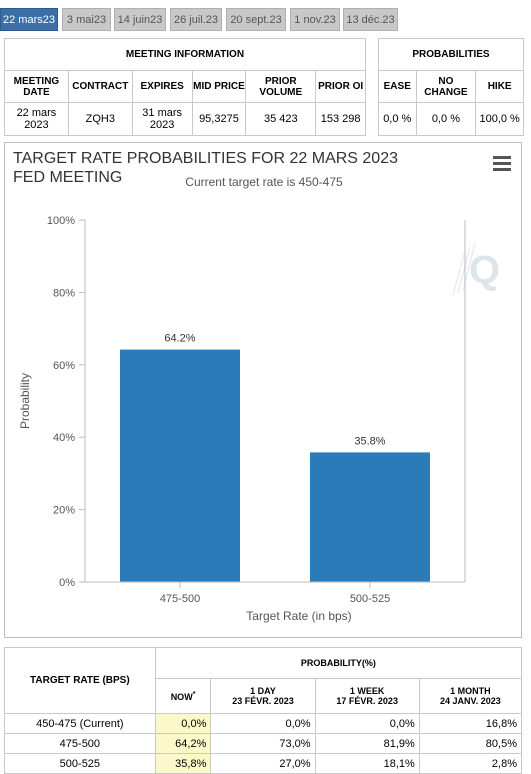 The image size is (531, 774). What do you see at coordinates (470, 696) in the screenshot?
I see `col-1-month: 1 MONTH 24 JANV. 2023` at bounding box center [470, 696].